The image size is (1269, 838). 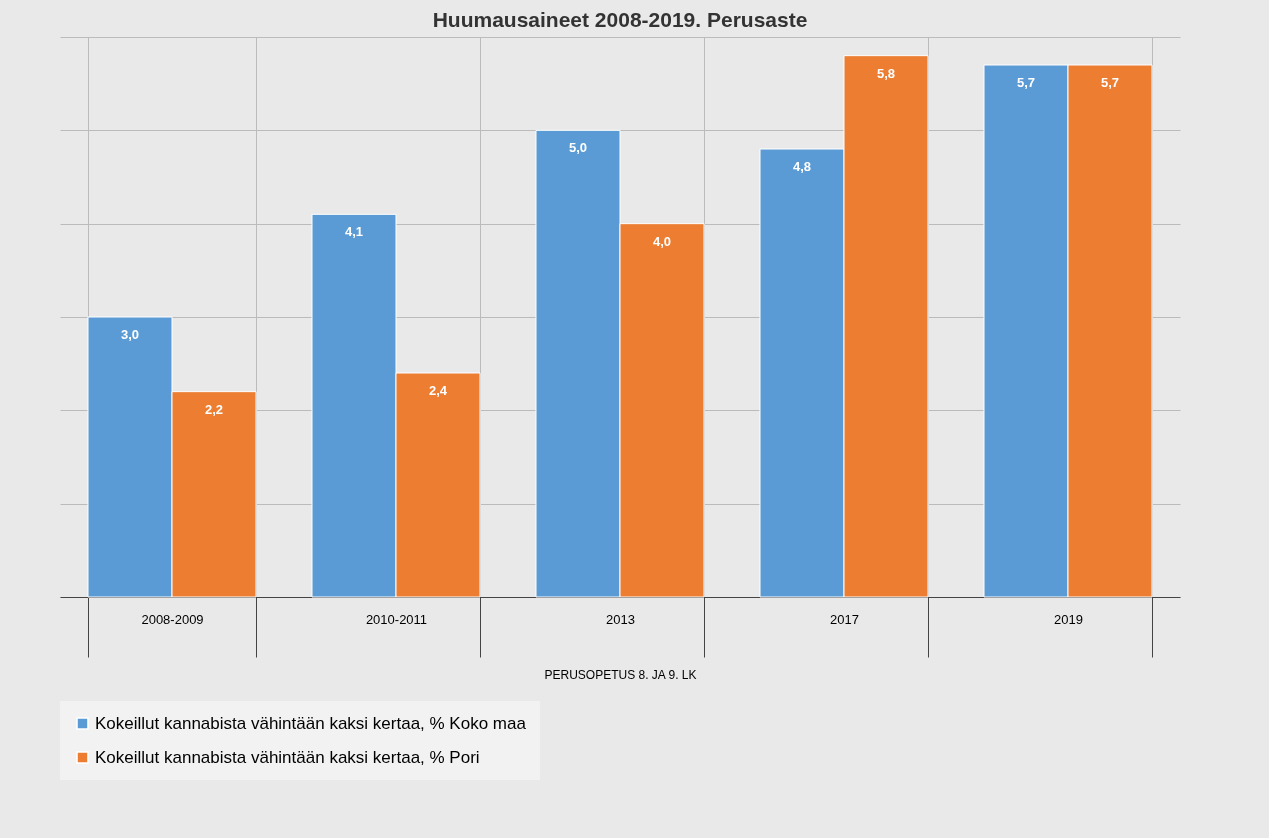 What do you see at coordinates (172, 619) in the screenshot?
I see `x-tick-label: 2008-2009` at bounding box center [172, 619].